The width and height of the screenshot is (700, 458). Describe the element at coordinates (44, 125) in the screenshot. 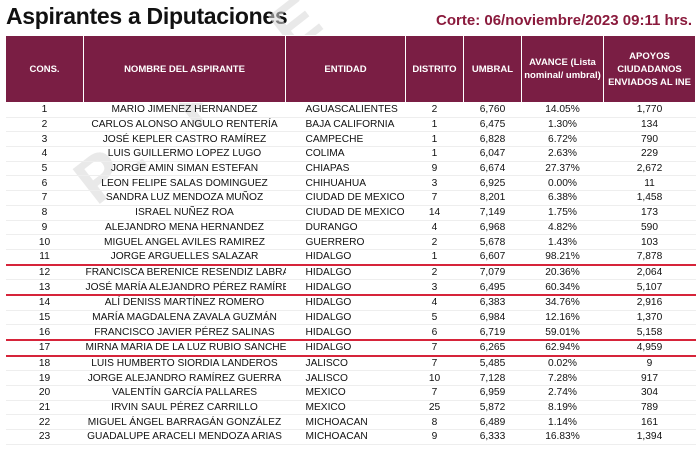

I see `cell-cons: 2` at that location.